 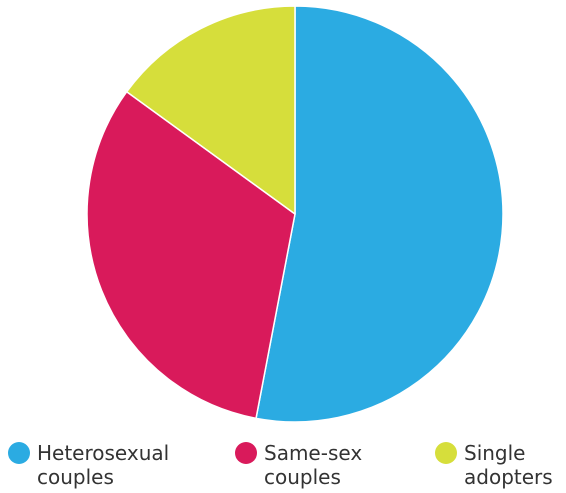 What do you see at coordinates (210, 110) in the screenshot?
I see `pie-slice-single-adopters` at bounding box center [210, 110].